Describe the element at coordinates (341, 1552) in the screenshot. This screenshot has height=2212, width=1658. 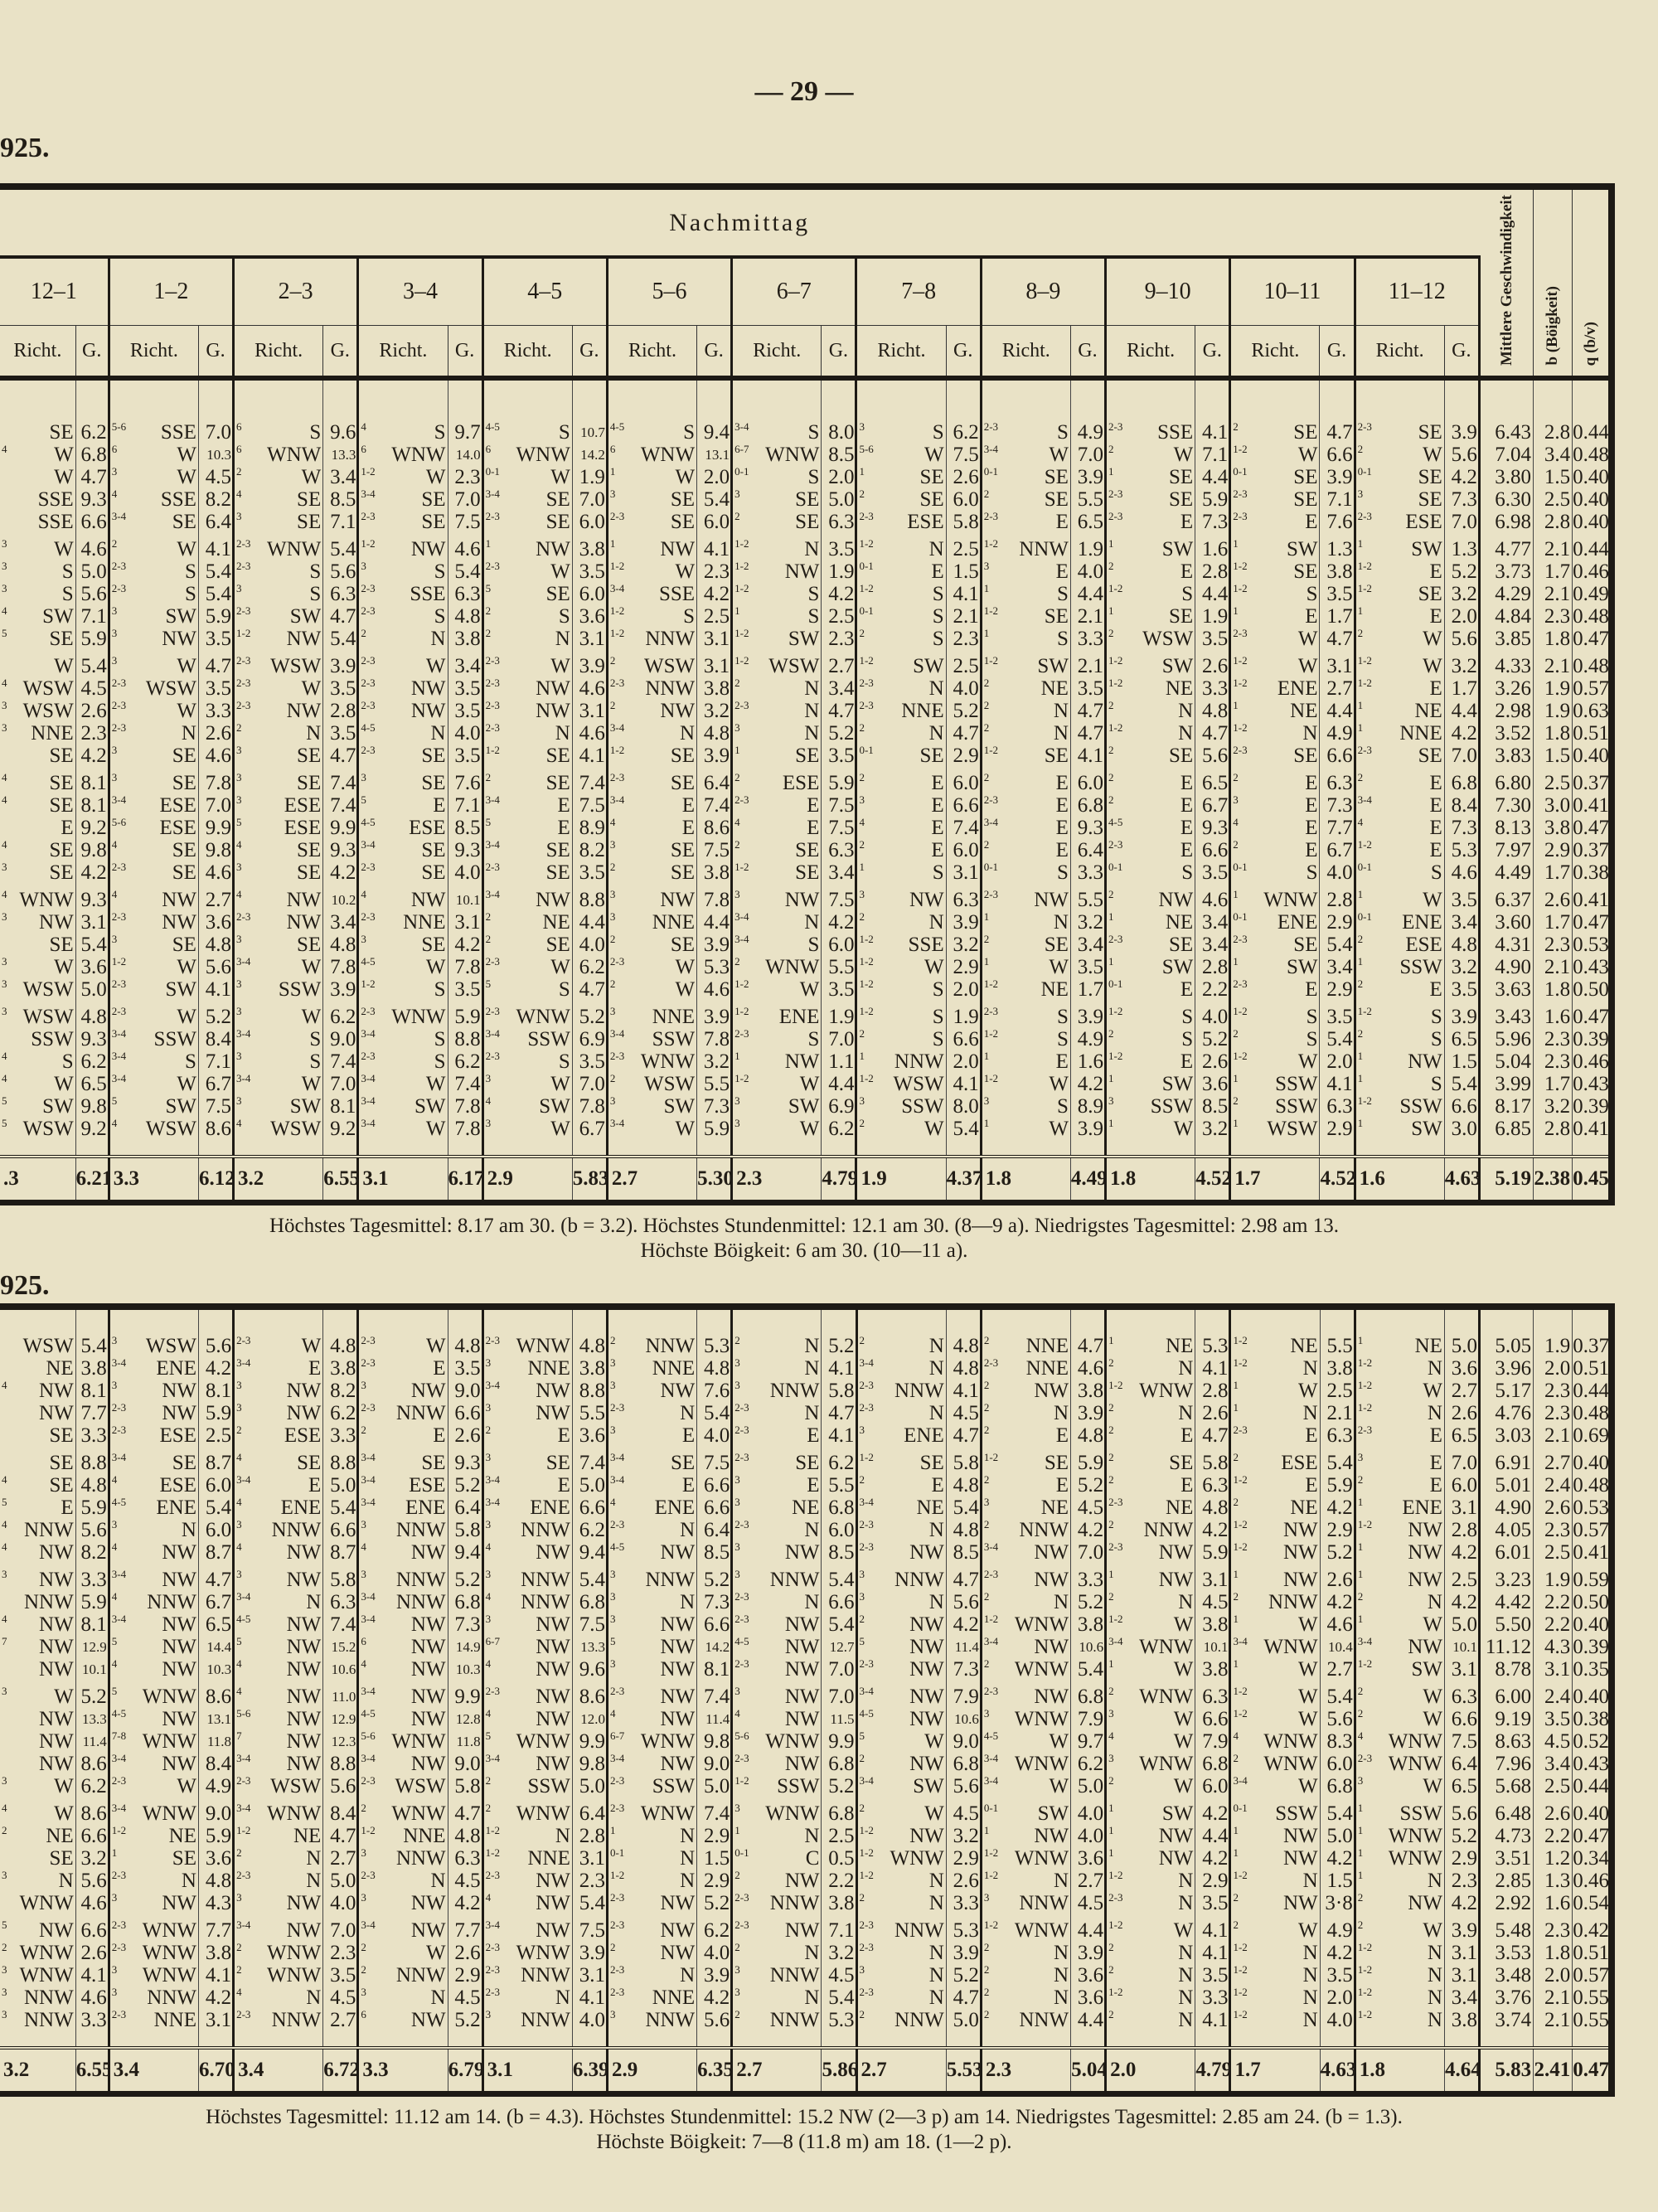
I see `speed-cell: 8.7` at that location.